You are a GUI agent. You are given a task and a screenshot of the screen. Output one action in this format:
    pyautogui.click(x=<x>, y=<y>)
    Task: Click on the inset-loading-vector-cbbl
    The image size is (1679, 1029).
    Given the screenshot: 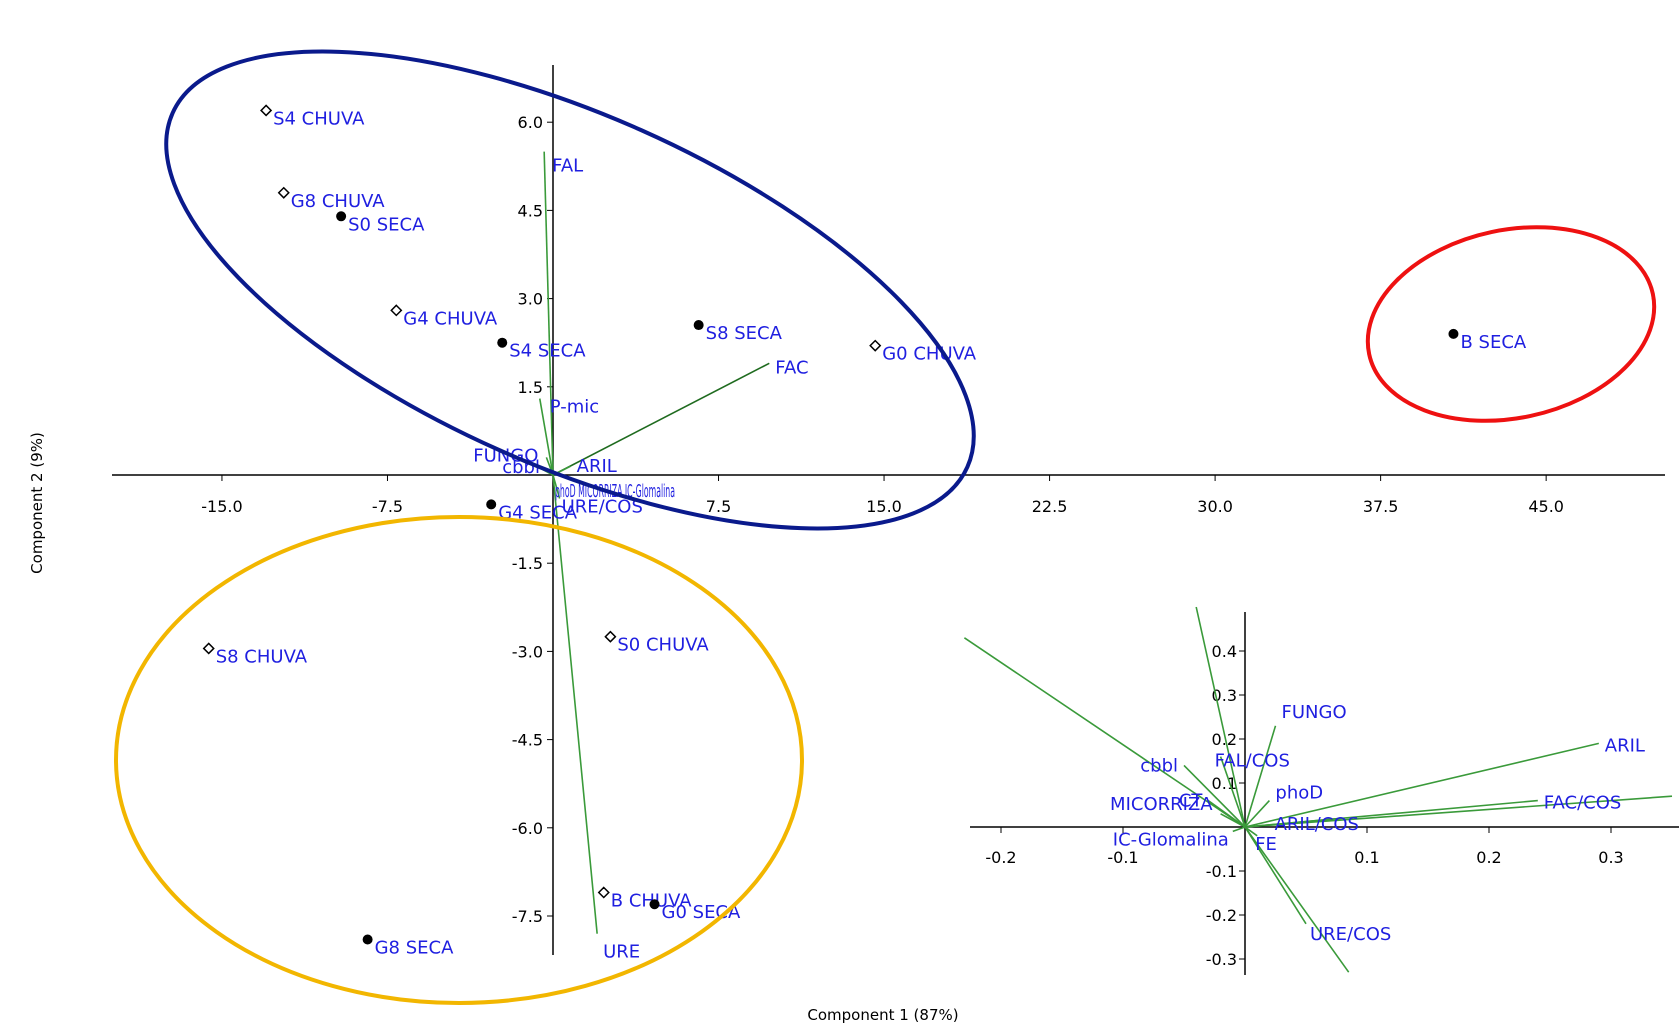 What is the action you would take?
    pyautogui.click(x=1214, y=796)
    